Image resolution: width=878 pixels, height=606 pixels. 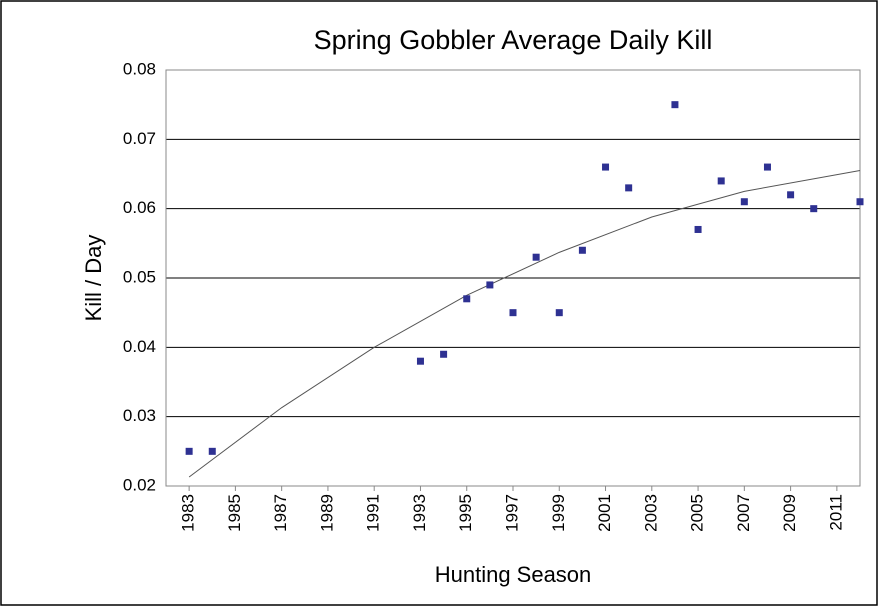 What do you see at coordinates (511, 513) in the screenshot?
I see `x-tick-label: 1997` at bounding box center [511, 513].